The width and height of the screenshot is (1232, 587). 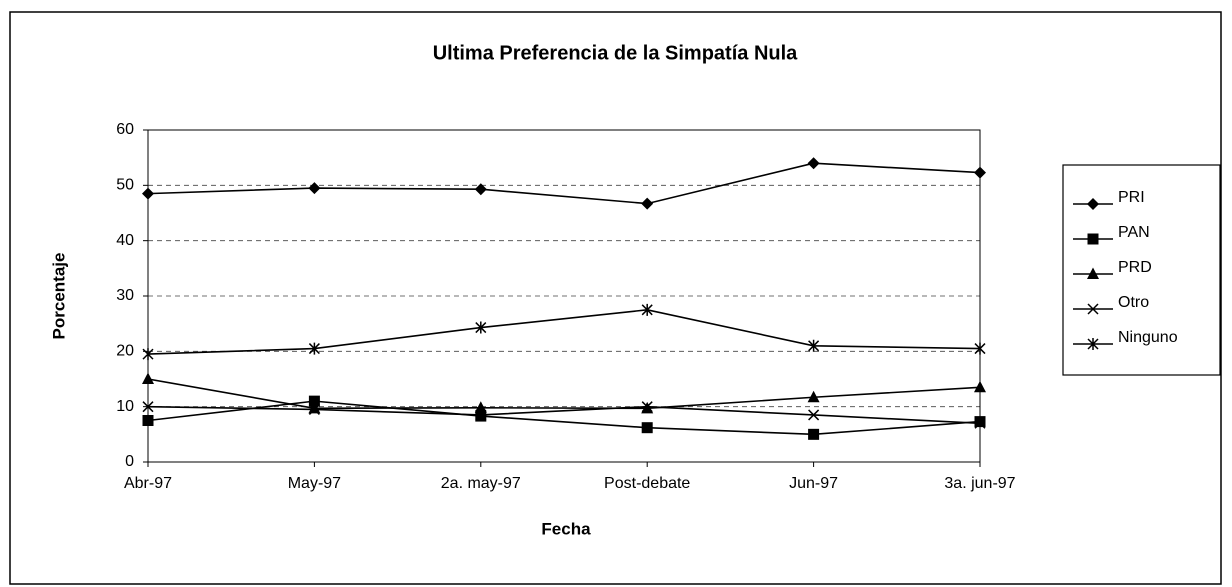 What do you see at coordinates (979, 483) in the screenshot?
I see `x-tick-label: 3a. jun-97` at bounding box center [979, 483].